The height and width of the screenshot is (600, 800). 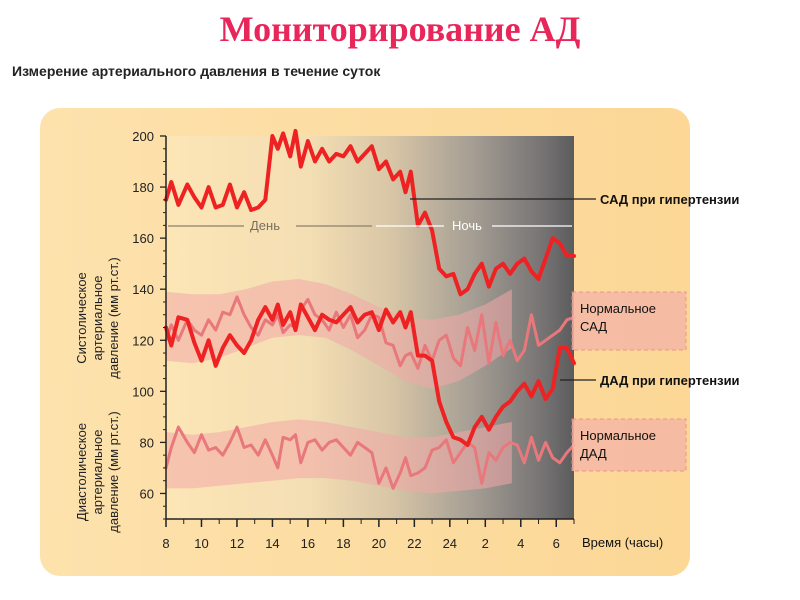 I want to click on x-tick-label: 6, so click(x=556, y=543).